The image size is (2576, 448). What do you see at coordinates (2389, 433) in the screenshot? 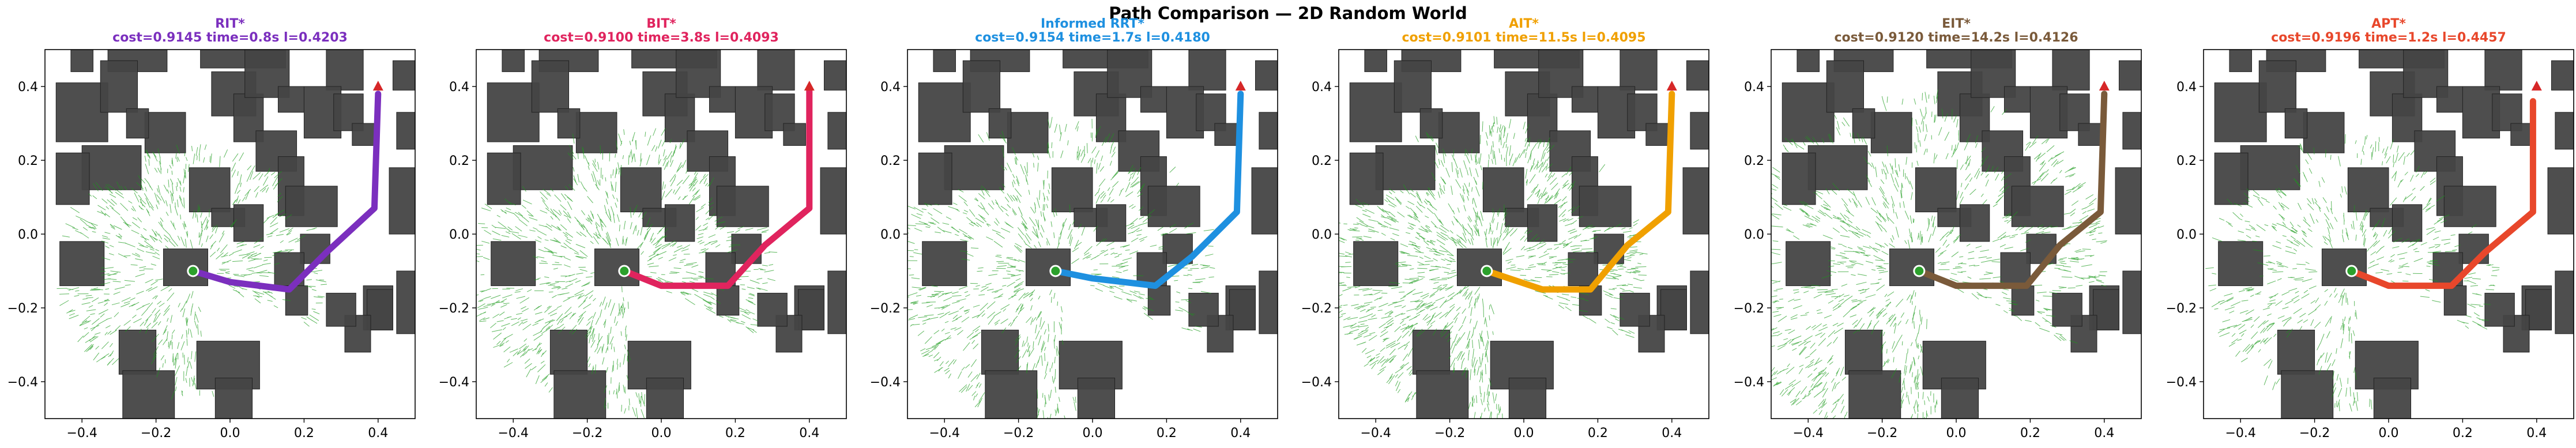
I see `x-tick-label: 0.0` at bounding box center [2389, 433].